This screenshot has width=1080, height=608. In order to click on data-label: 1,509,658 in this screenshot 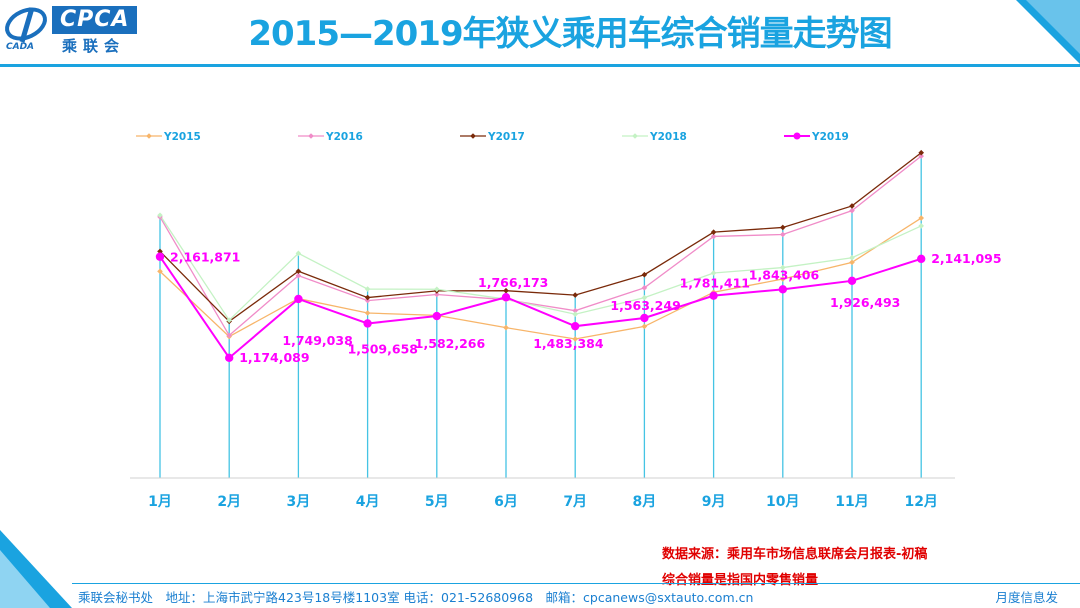, I will do `click(383, 348)`.